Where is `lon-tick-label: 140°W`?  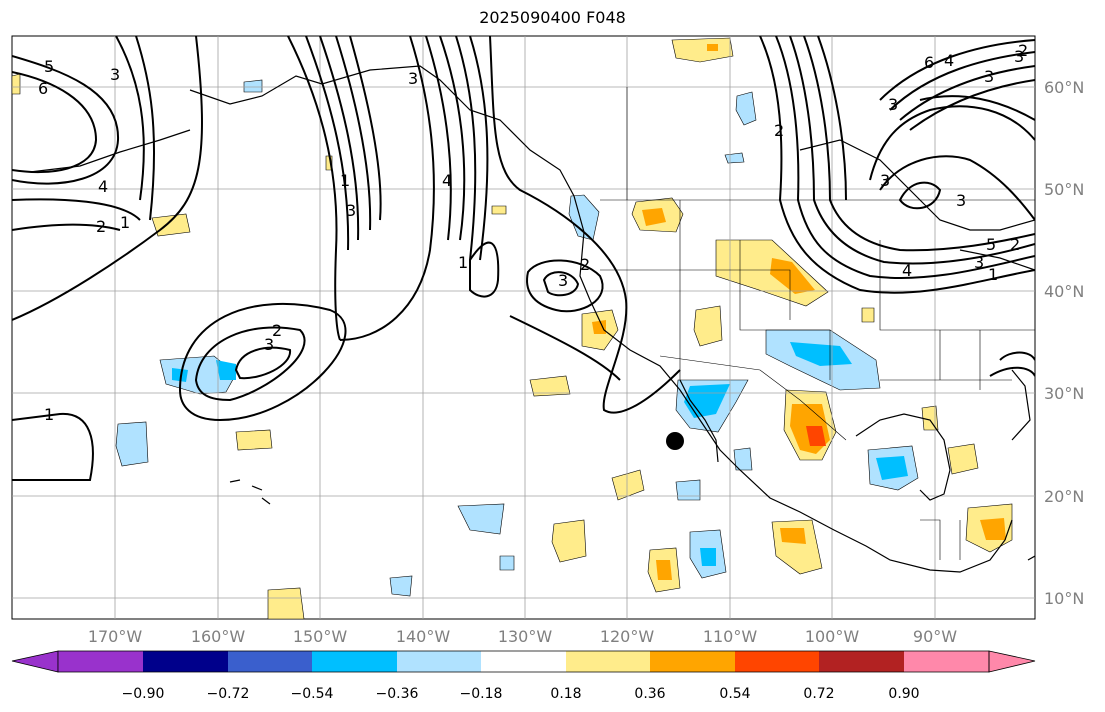
lon-tick-label: 140°W is located at coordinates (423, 636).